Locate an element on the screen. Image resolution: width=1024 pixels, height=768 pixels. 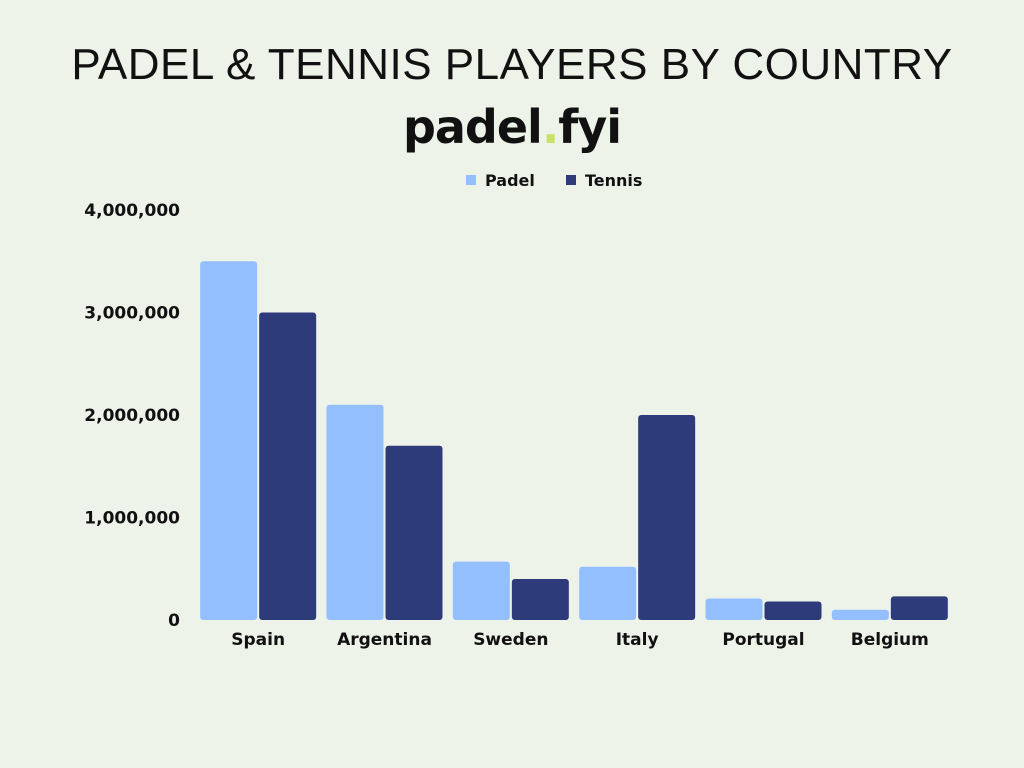
y-tick-label: 2,000,000 is located at coordinates (132, 416).